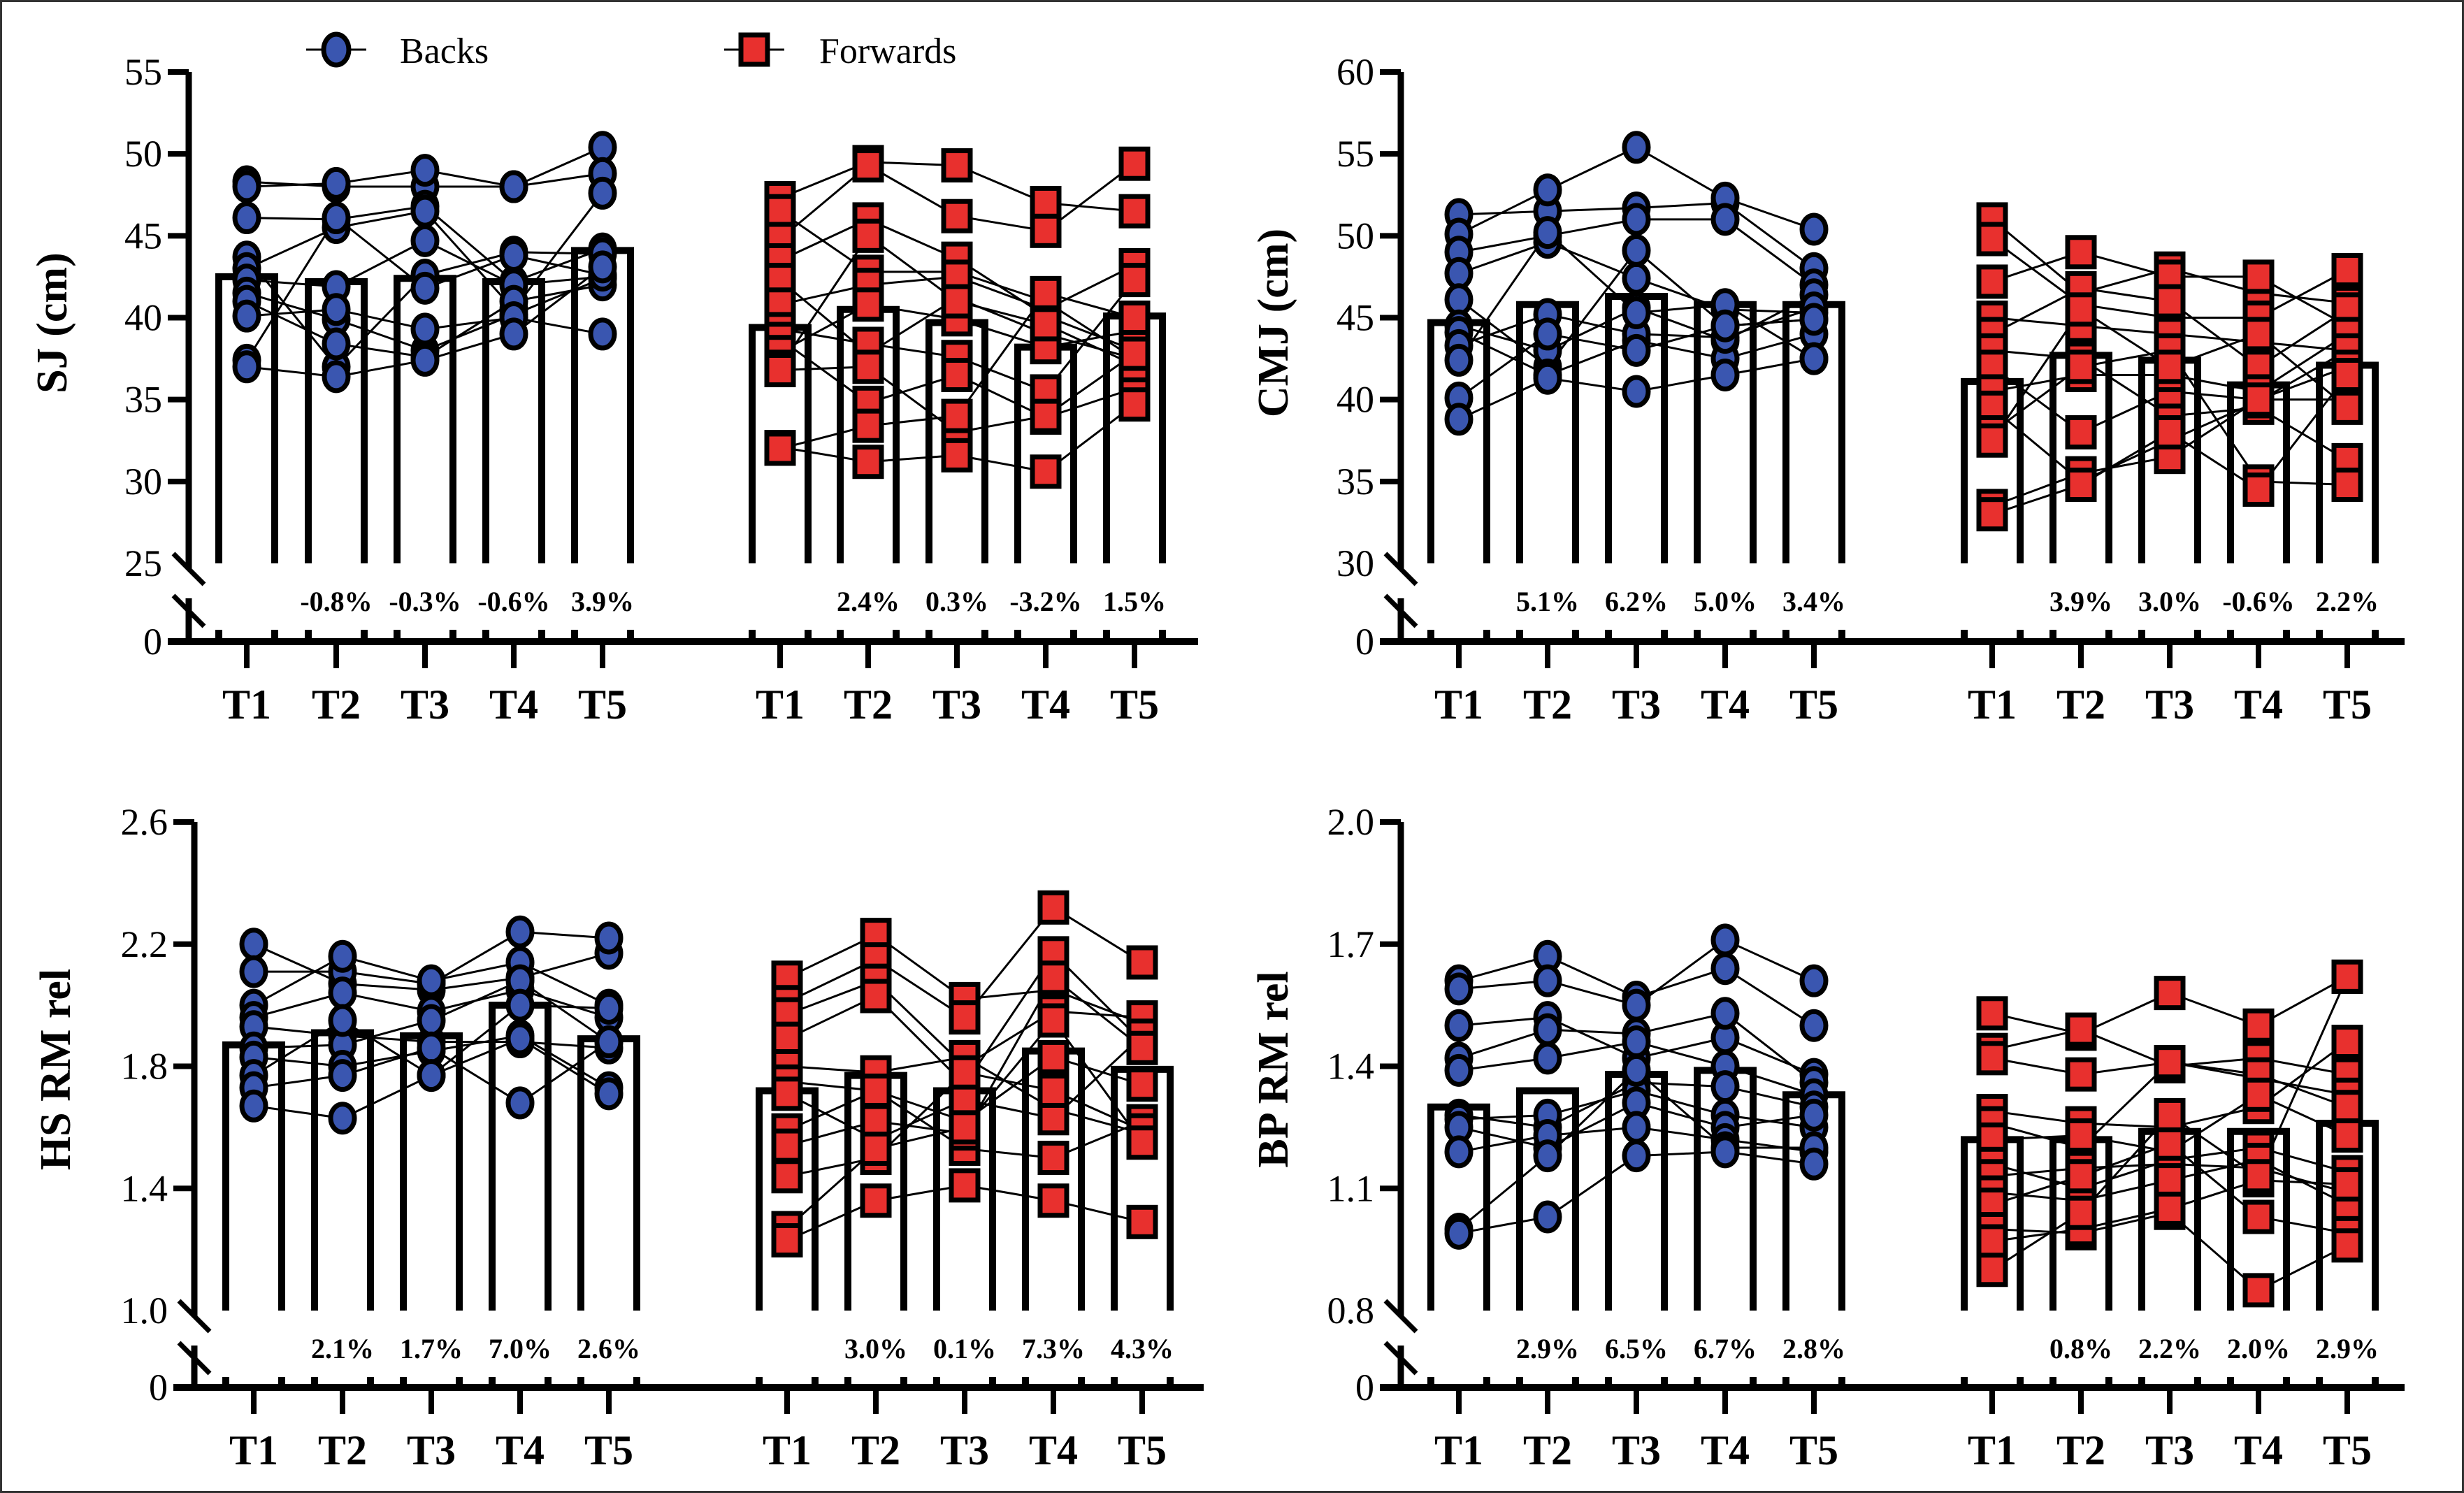 The height and width of the screenshot is (1493, 2464). I want to click on pct-change-label: 5.0%, so click(1725, 601).